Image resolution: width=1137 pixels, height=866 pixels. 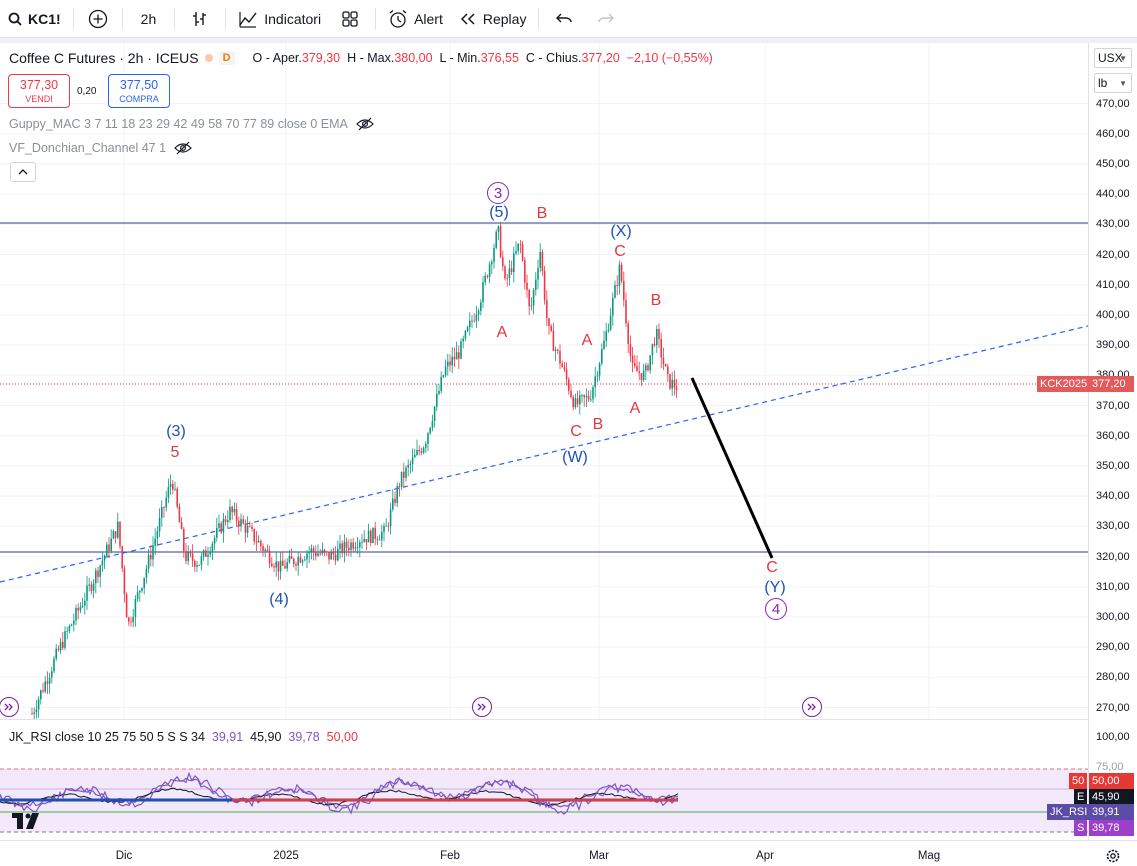 What do you see at coordinates (1113, 856) in the screenshot?
I see `gear-icon` at bounding box center [1113, 856].